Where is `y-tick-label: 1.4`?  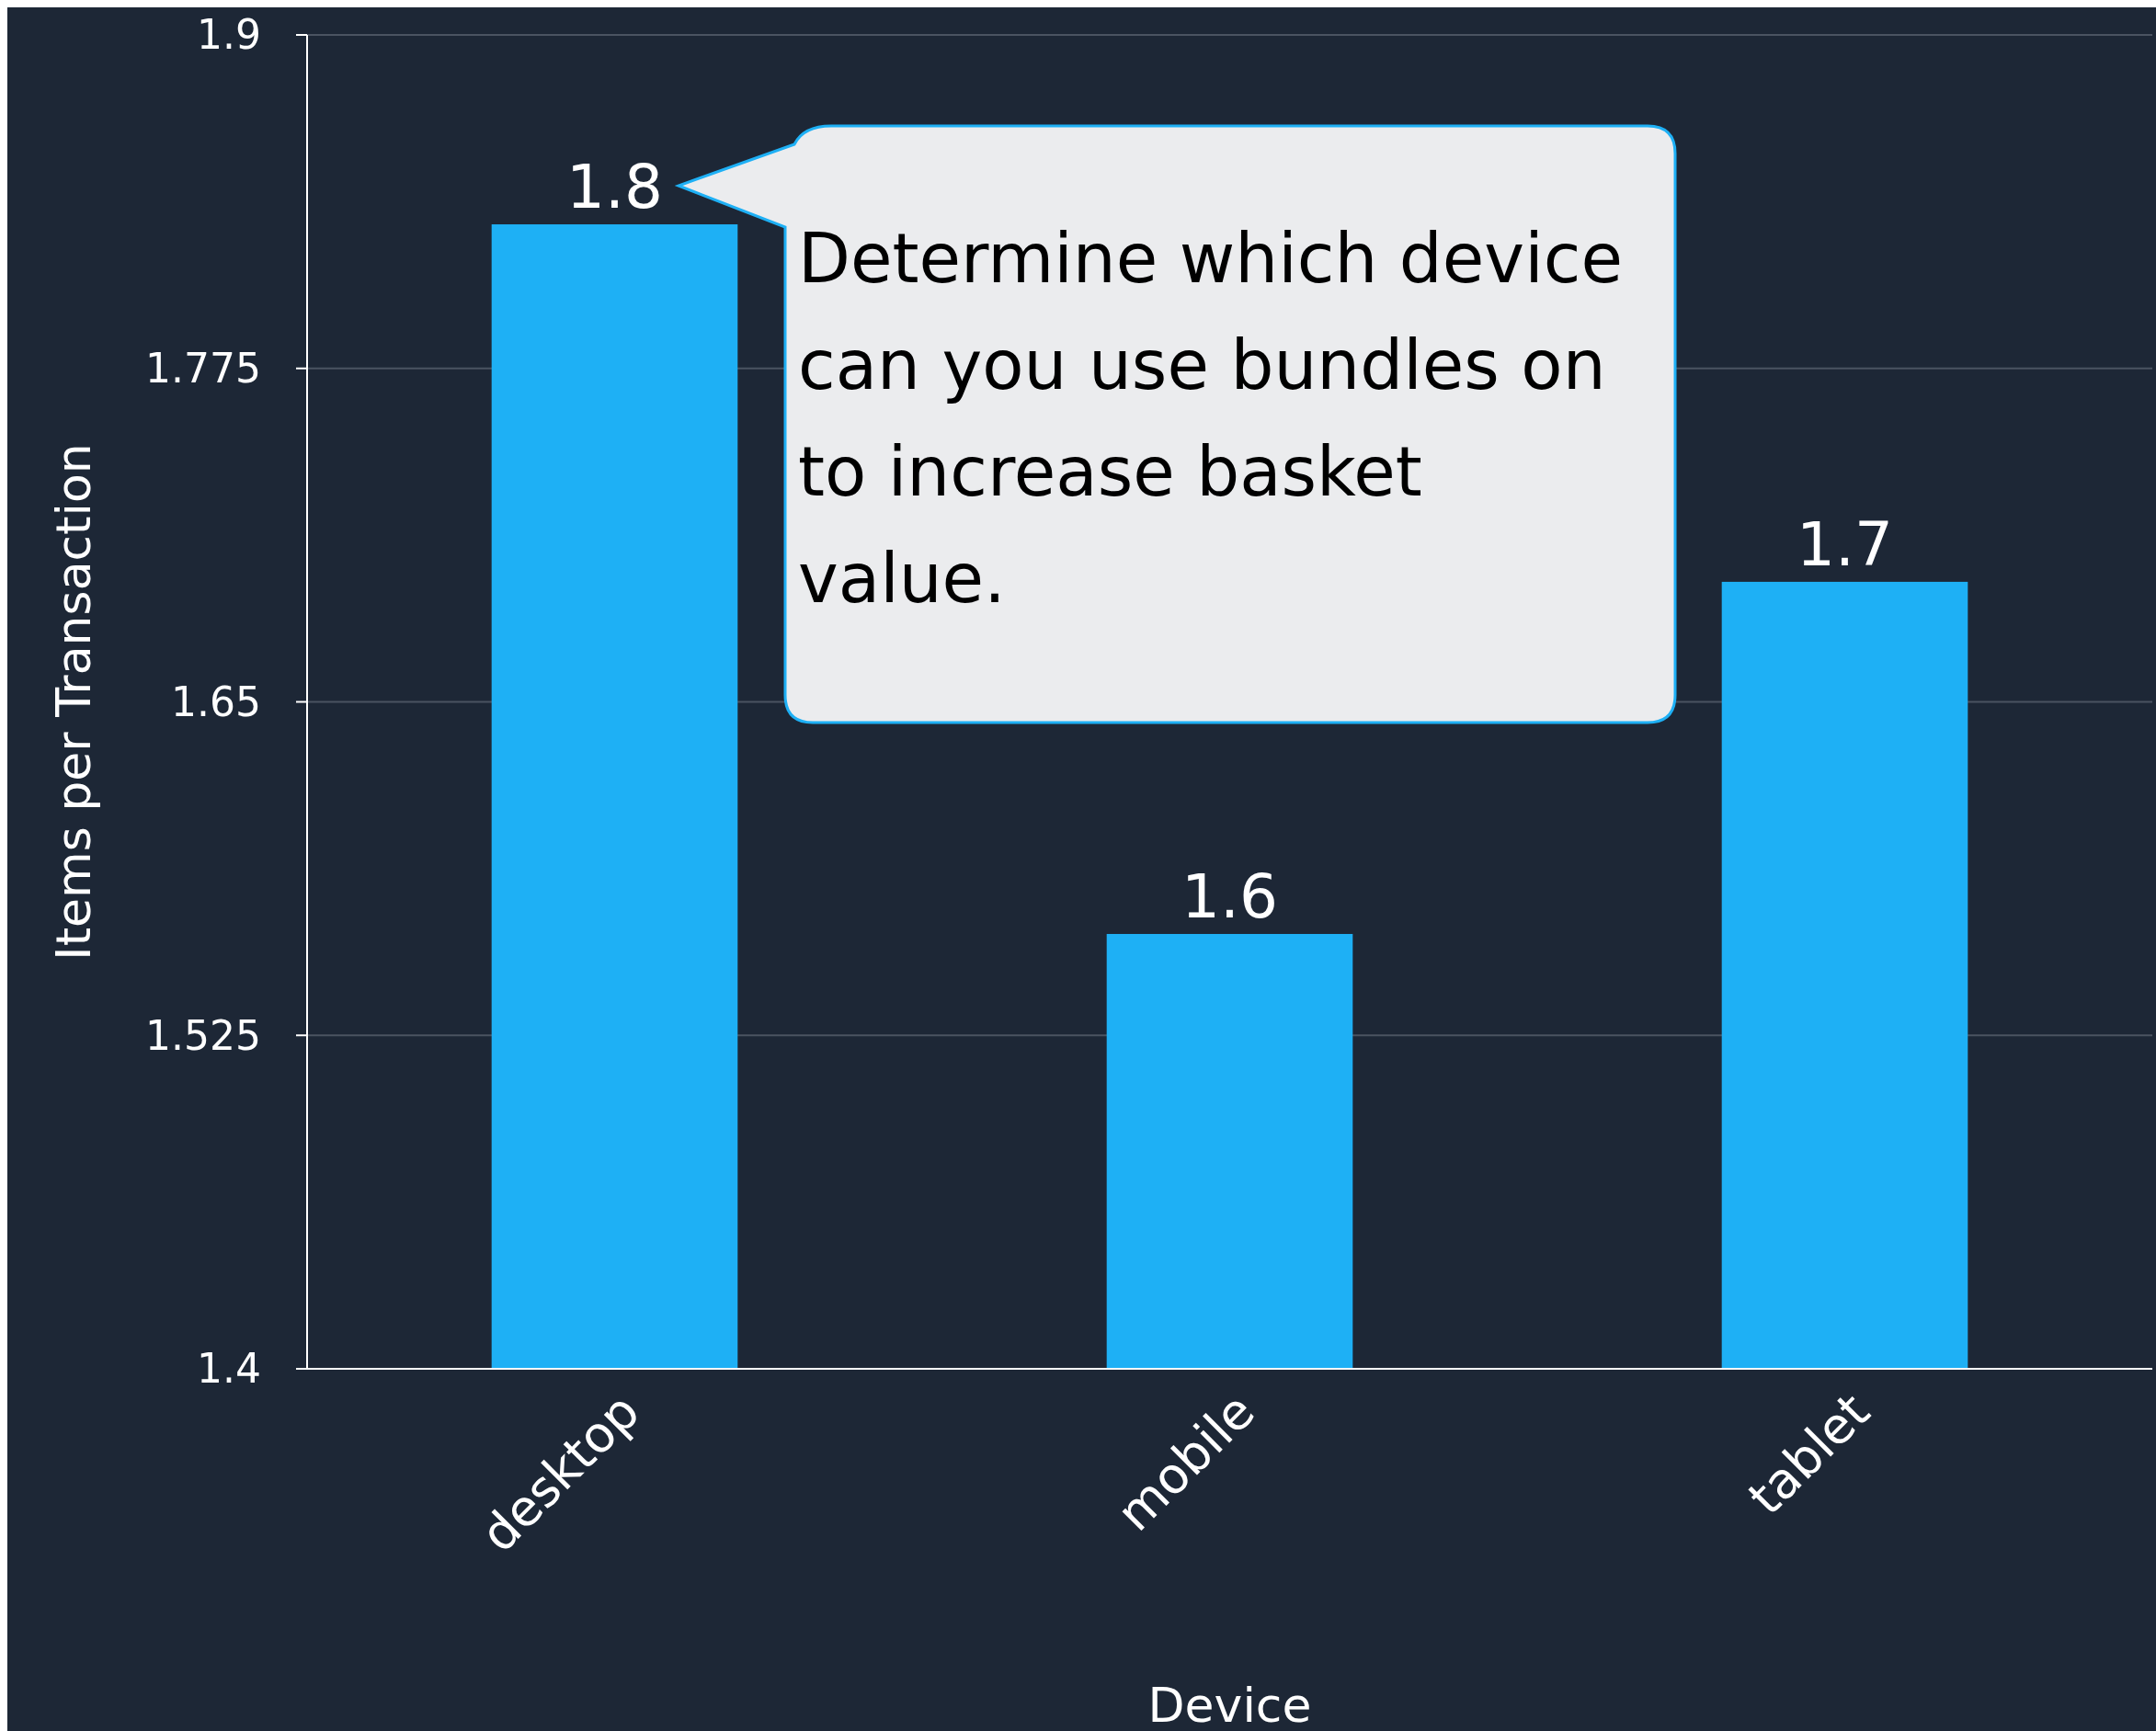 y-tick-label: 1.4 is located at coordinates (229, 1369).